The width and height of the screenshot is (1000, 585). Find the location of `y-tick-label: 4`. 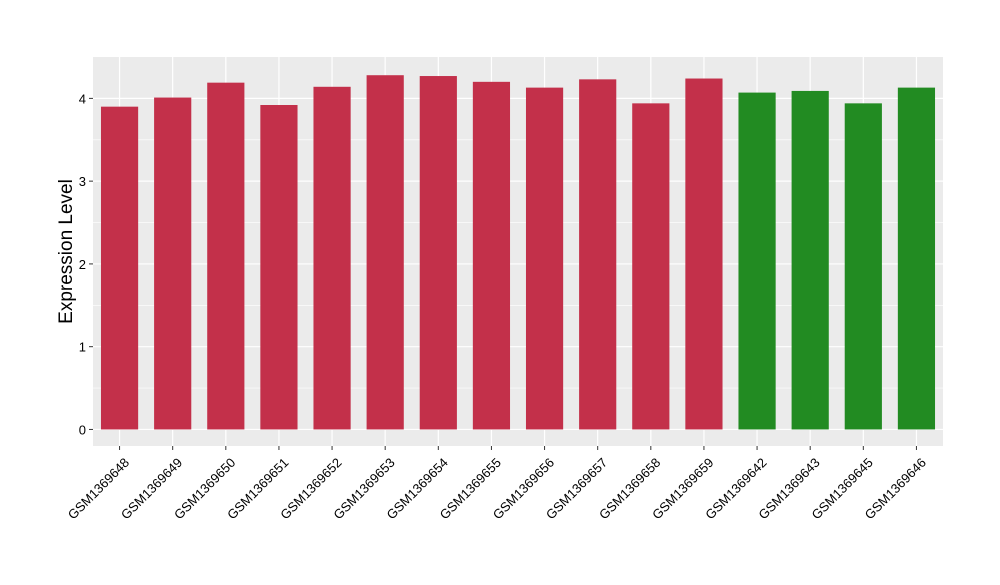

y-tick-label: 4 is located at coordinates (82, 98).